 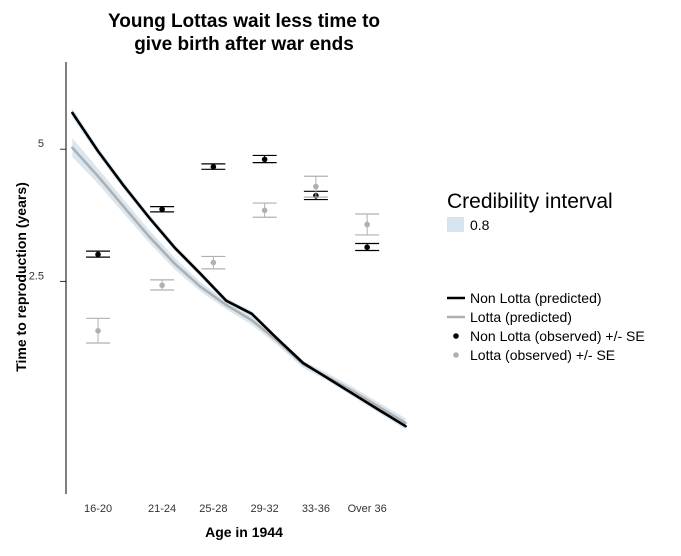 I want to click on y-tick-label: 2.5, so click(x=36, y=276).